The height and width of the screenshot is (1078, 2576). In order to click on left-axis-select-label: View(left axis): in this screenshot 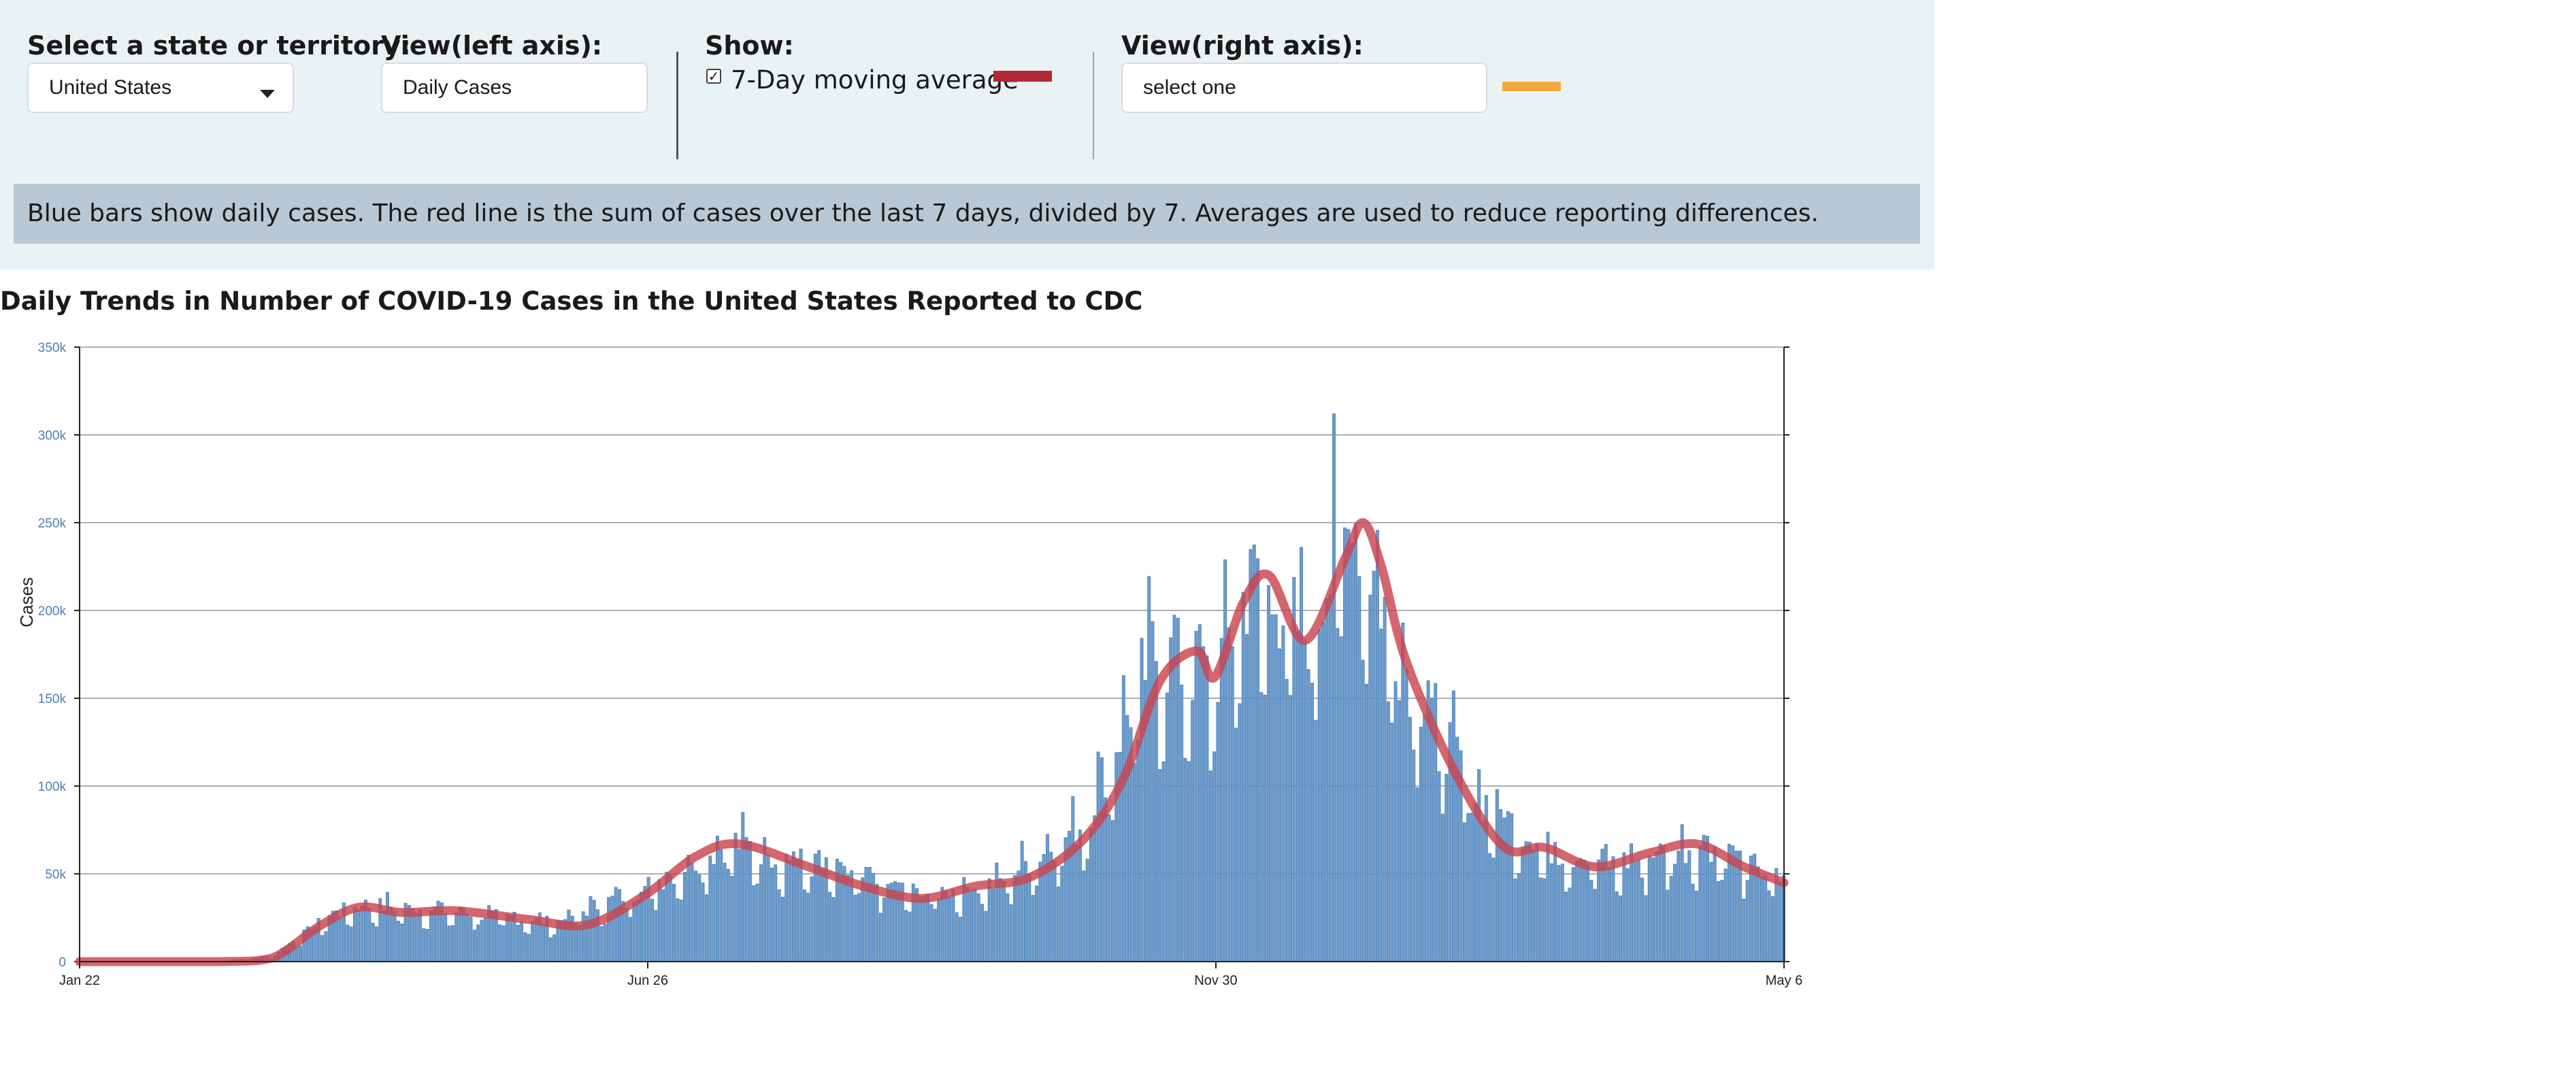, I will do `click(492, 46)`.